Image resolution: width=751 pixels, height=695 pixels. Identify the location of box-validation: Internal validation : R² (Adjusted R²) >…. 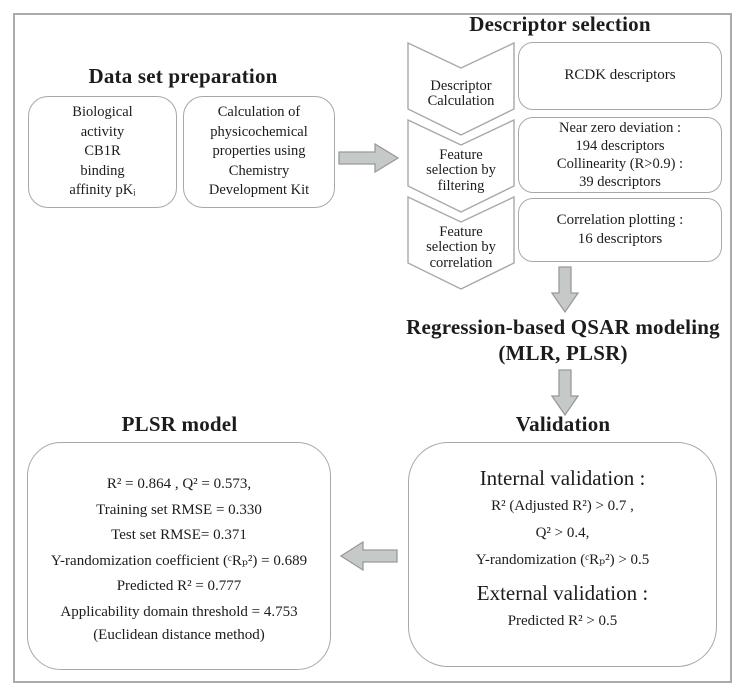
(562, 554).